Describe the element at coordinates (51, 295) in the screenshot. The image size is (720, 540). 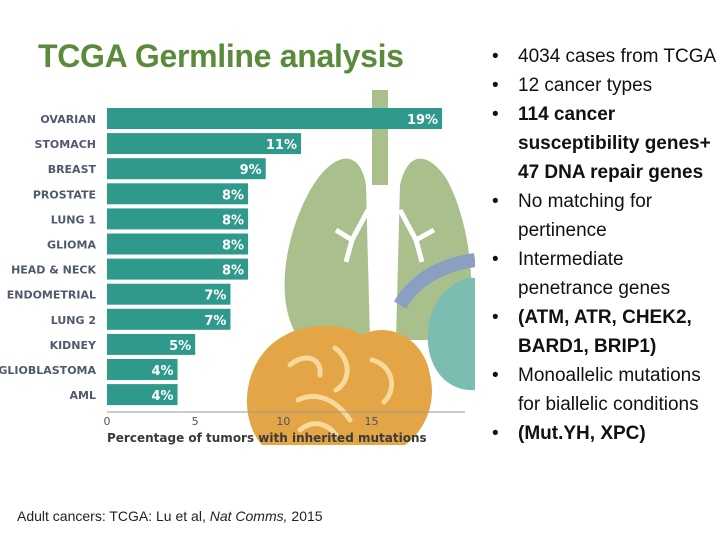
I see `category-label: ENDOMETRIAL` at that location.